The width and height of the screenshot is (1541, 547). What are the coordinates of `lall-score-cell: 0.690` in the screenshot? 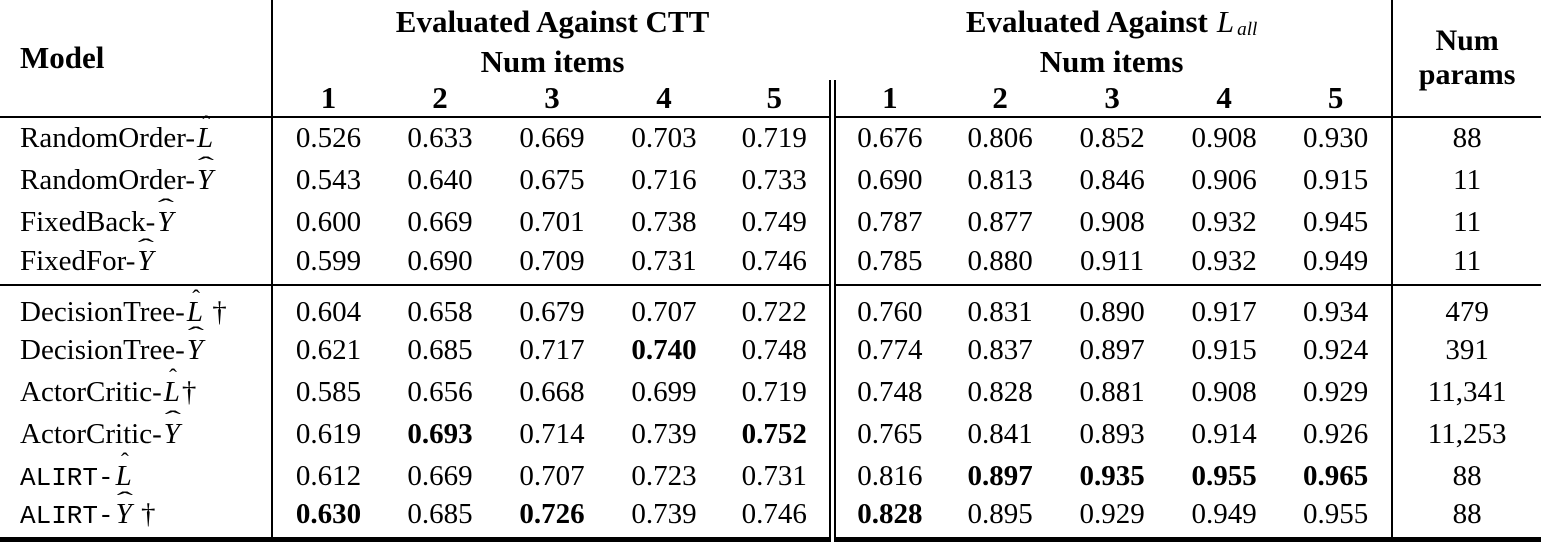 It's located at (890, 179).